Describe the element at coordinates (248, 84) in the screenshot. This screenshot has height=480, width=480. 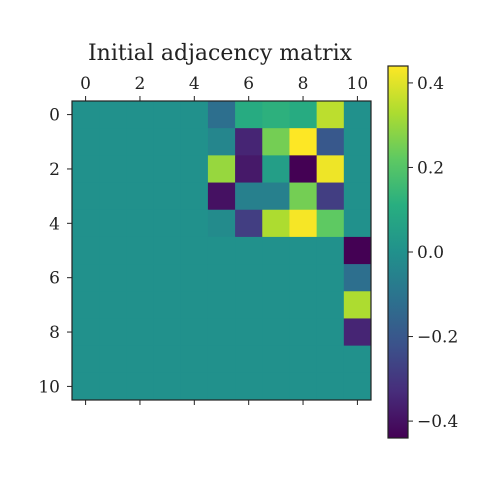
I see `x-tick-label: 6` at that location.